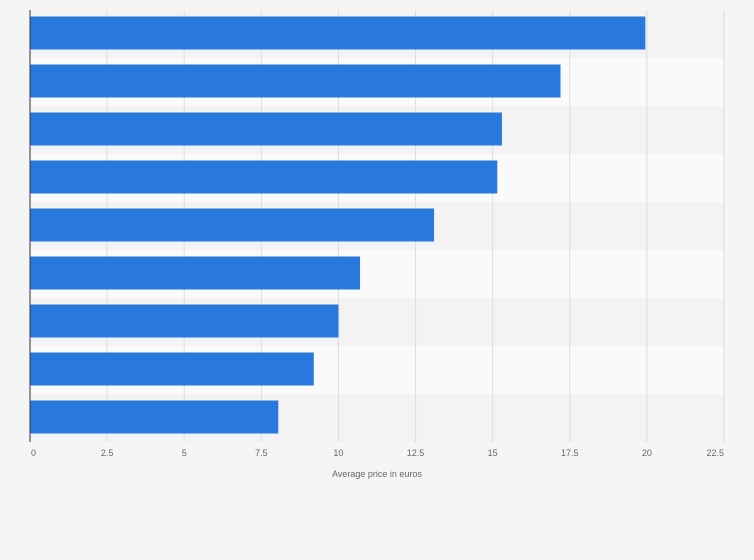 Image resolution: width=754 pixels, height=560 pixels. Describe the element at coordinates (338, 453) in the screenshot. I see `x-tick-label: 10` at that location.